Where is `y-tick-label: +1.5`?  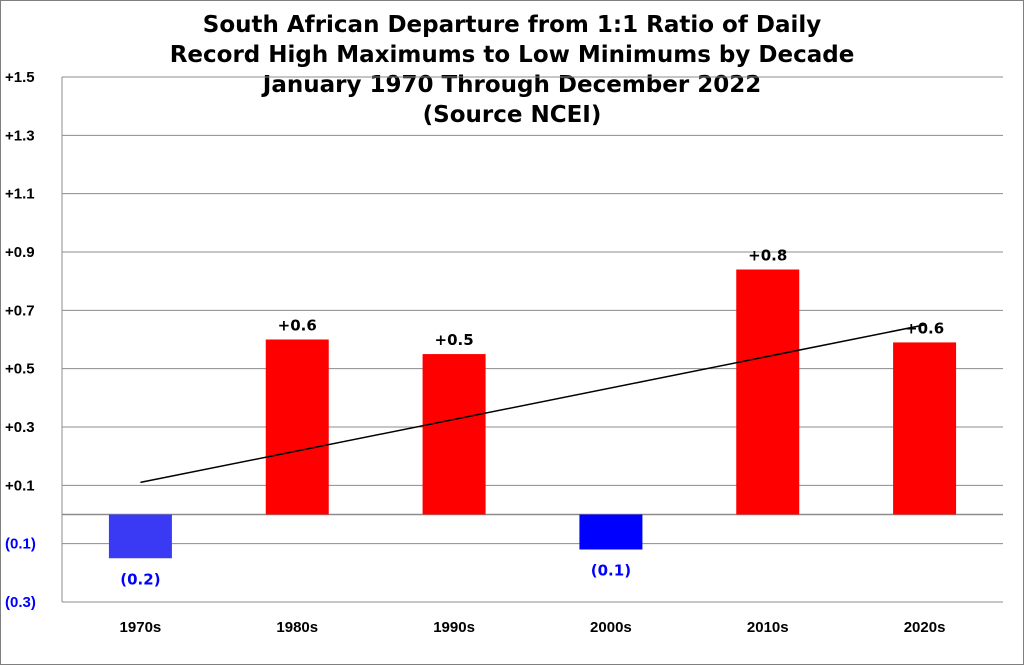 y-tick-label: +1.5 is located at coordinates (20, 77).